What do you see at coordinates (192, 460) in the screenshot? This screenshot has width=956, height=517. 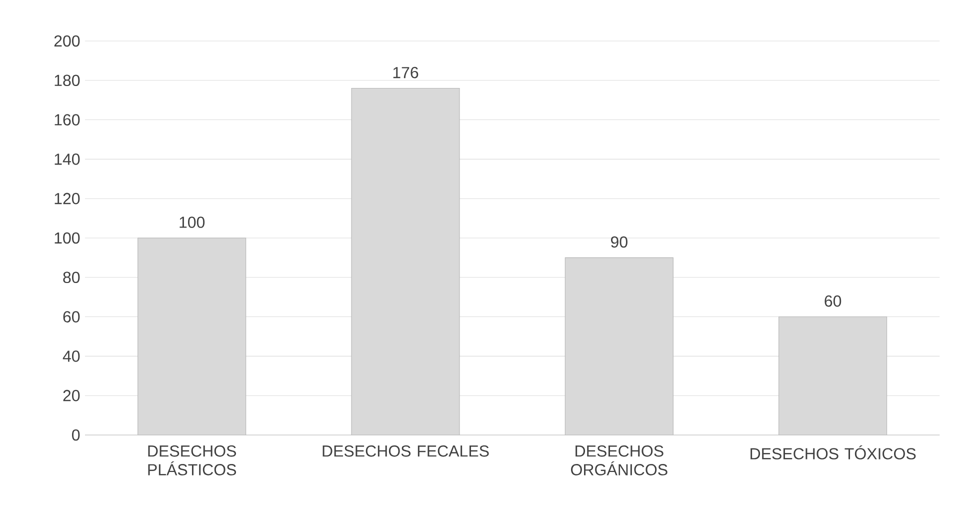 I see `x-tick-label: DESECHOS PLÁSTICOS` at bounding box center [192, 460].